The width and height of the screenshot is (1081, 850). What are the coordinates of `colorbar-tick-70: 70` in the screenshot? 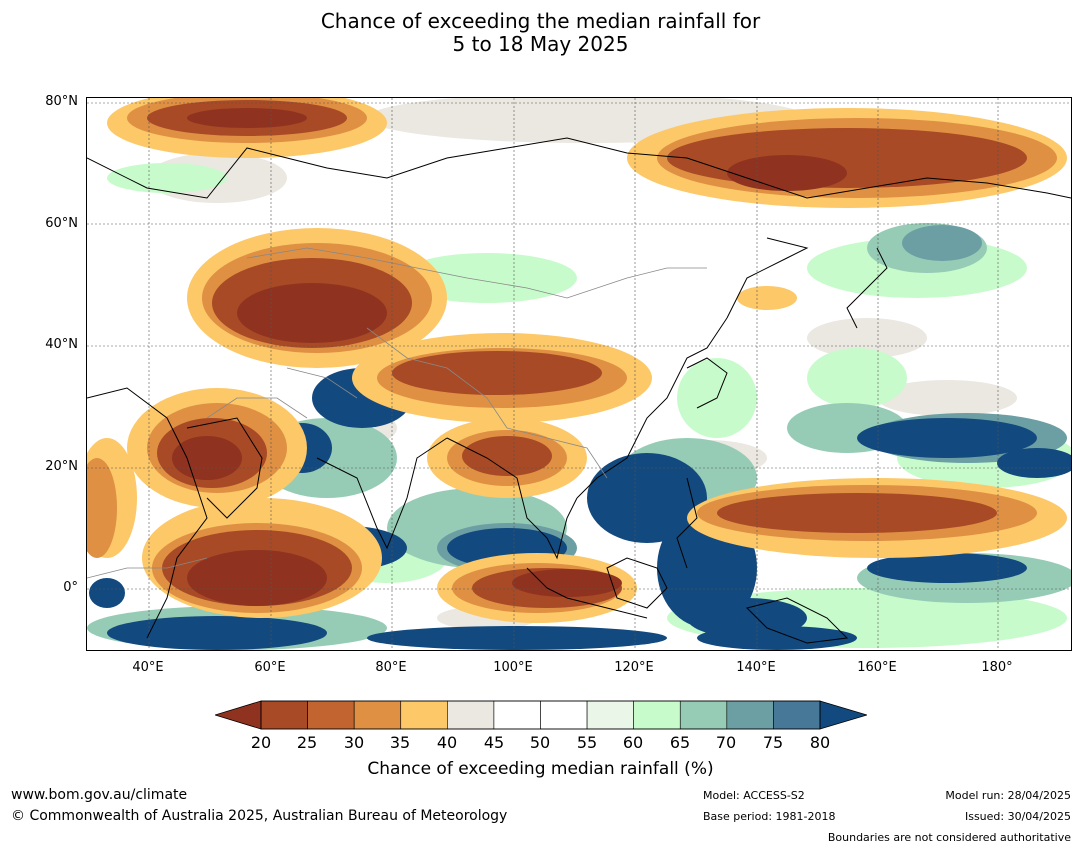 It's located at (726, 742).